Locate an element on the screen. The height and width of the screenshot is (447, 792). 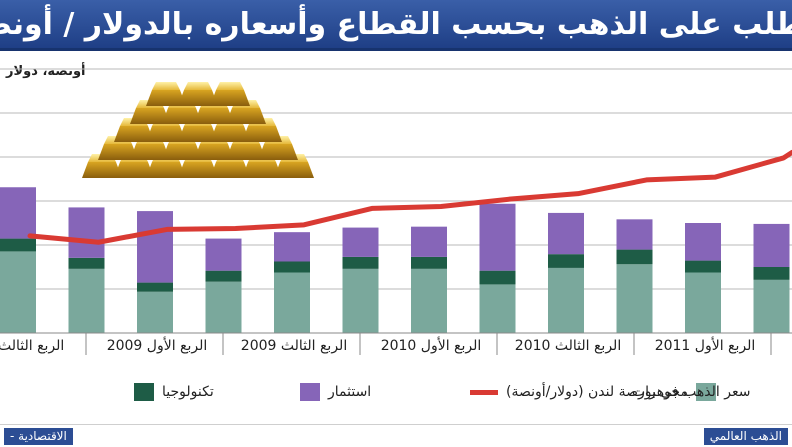
x-tick-label: الربع الثالث 08 is located at coordinates (32, 346).